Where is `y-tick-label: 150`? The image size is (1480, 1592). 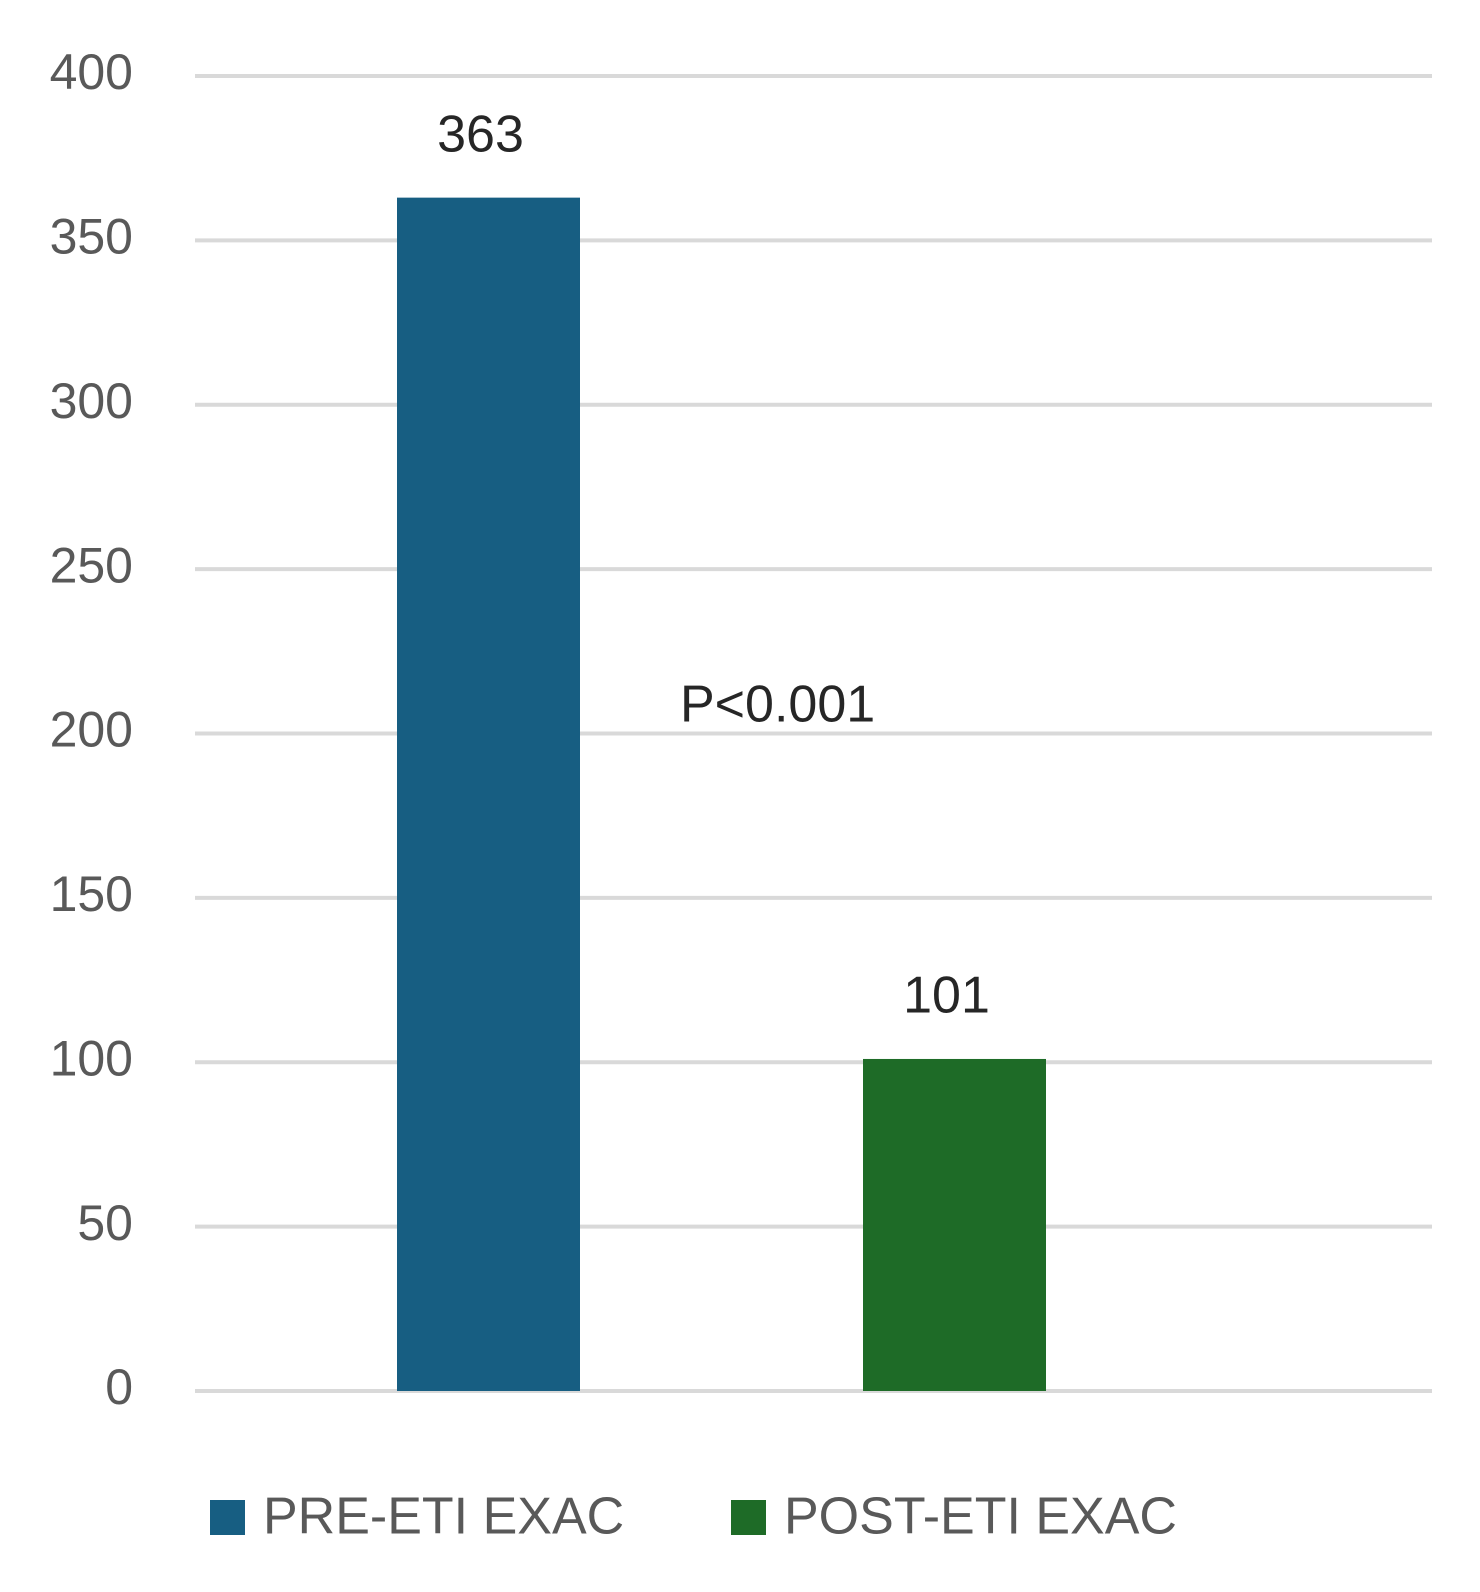 y-tick-label: 150 is located at coordinates (91, 894).